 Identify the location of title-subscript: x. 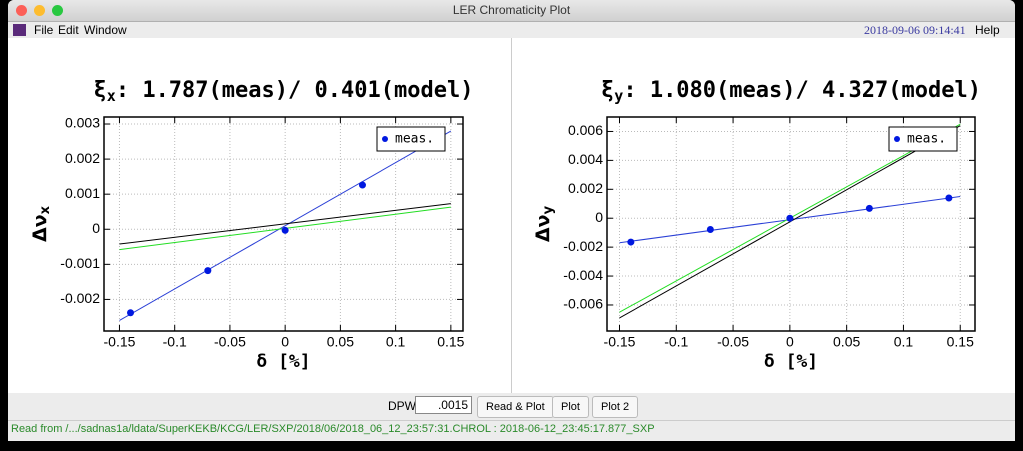
(111, 96).